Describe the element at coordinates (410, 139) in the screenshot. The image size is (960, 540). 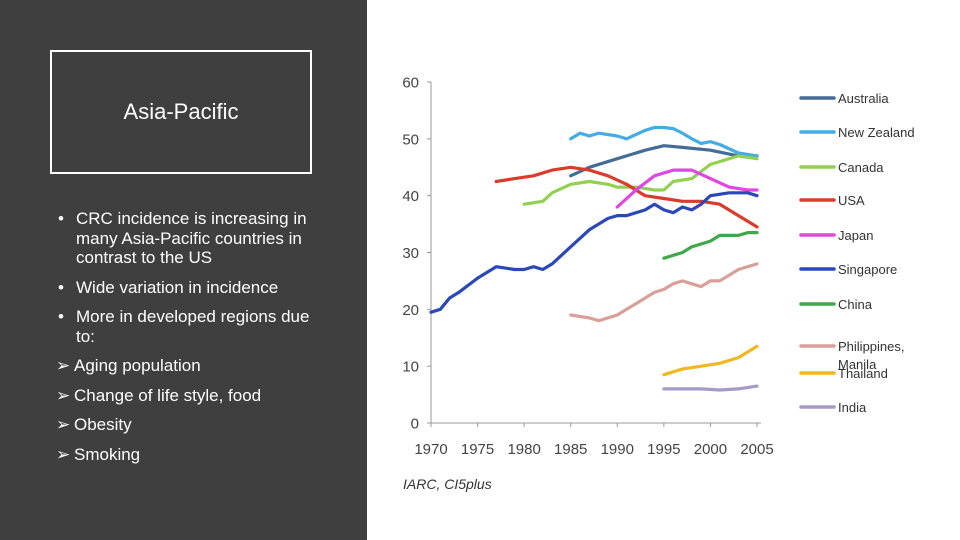
I see `y-tick-label: 50` at that location.